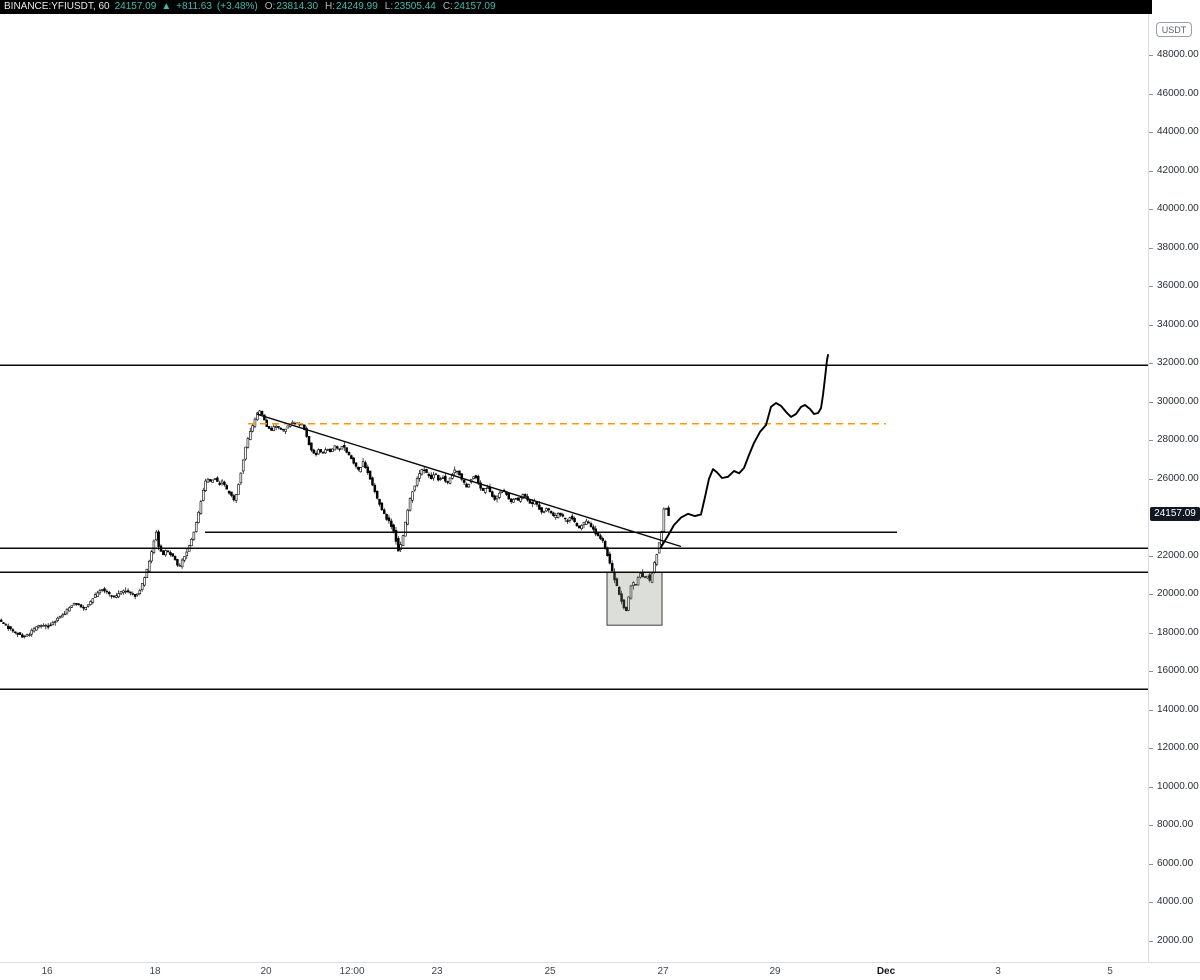  What do you see at coordinates (474, 6) in the screenshot?
I see `close-value: 24157.09` at bounding box center [474, 6].